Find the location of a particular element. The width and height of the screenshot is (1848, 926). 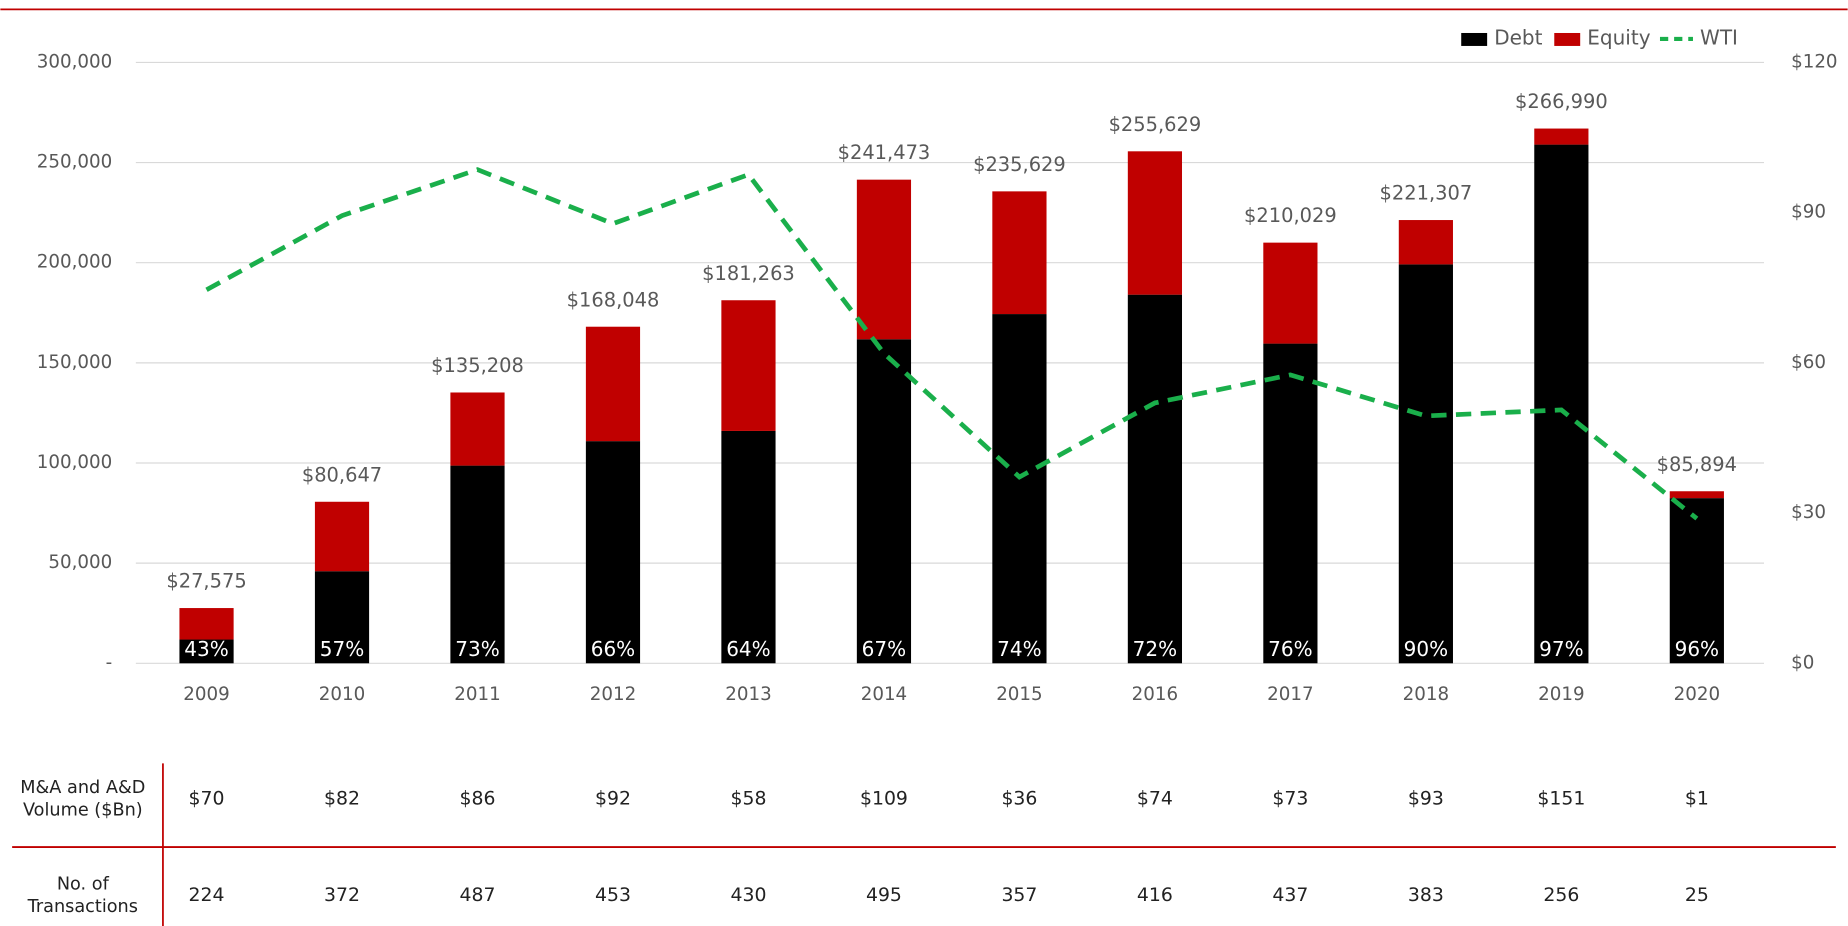

share-label: 66% is located at coordinates (613, 649).